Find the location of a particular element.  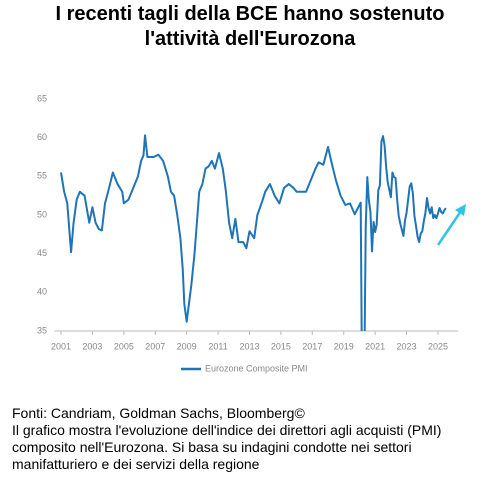

legend-label: Eurozone Composite PMI is located at coordinates (256, 368).